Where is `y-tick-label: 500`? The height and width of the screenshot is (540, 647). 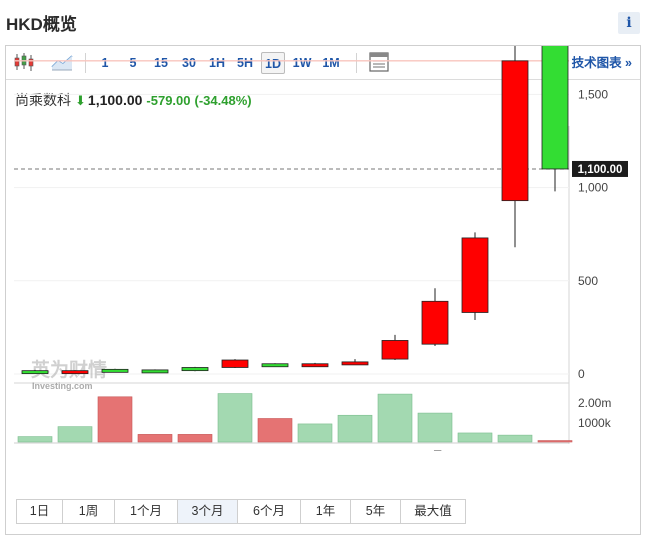
y-tick-label: 500 is located at coordinates (588, 281).